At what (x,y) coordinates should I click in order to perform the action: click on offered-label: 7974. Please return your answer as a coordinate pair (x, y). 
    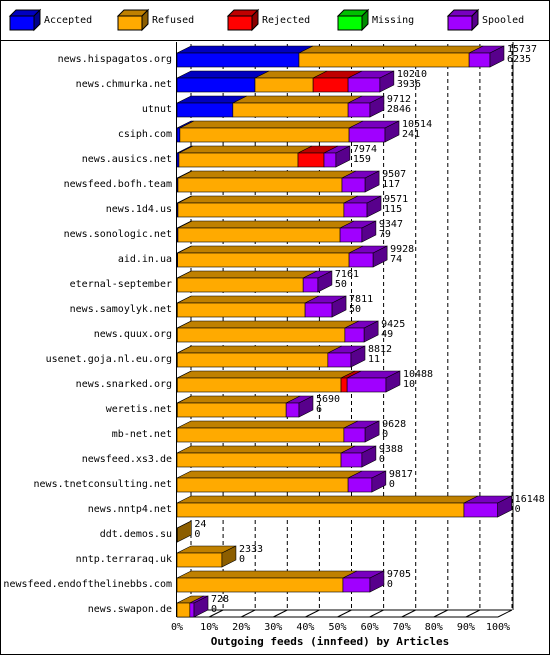
    Looking at the image, I should click on (365, 149).